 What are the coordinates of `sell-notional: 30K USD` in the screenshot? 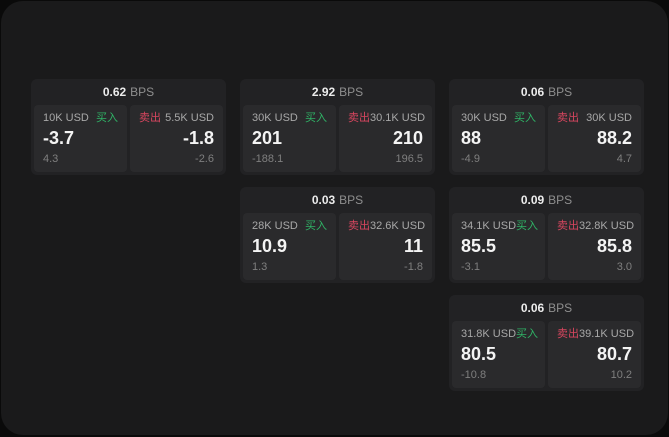 It's located at (609, 118).